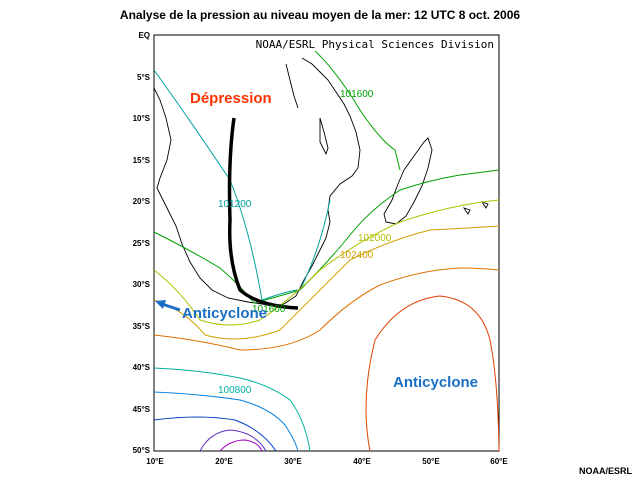 The height and width of the screenshot is (480, 640). Describe the element at coordinates (142, 284) in the screenshot. I see `y-tick: 30°S` at that location.